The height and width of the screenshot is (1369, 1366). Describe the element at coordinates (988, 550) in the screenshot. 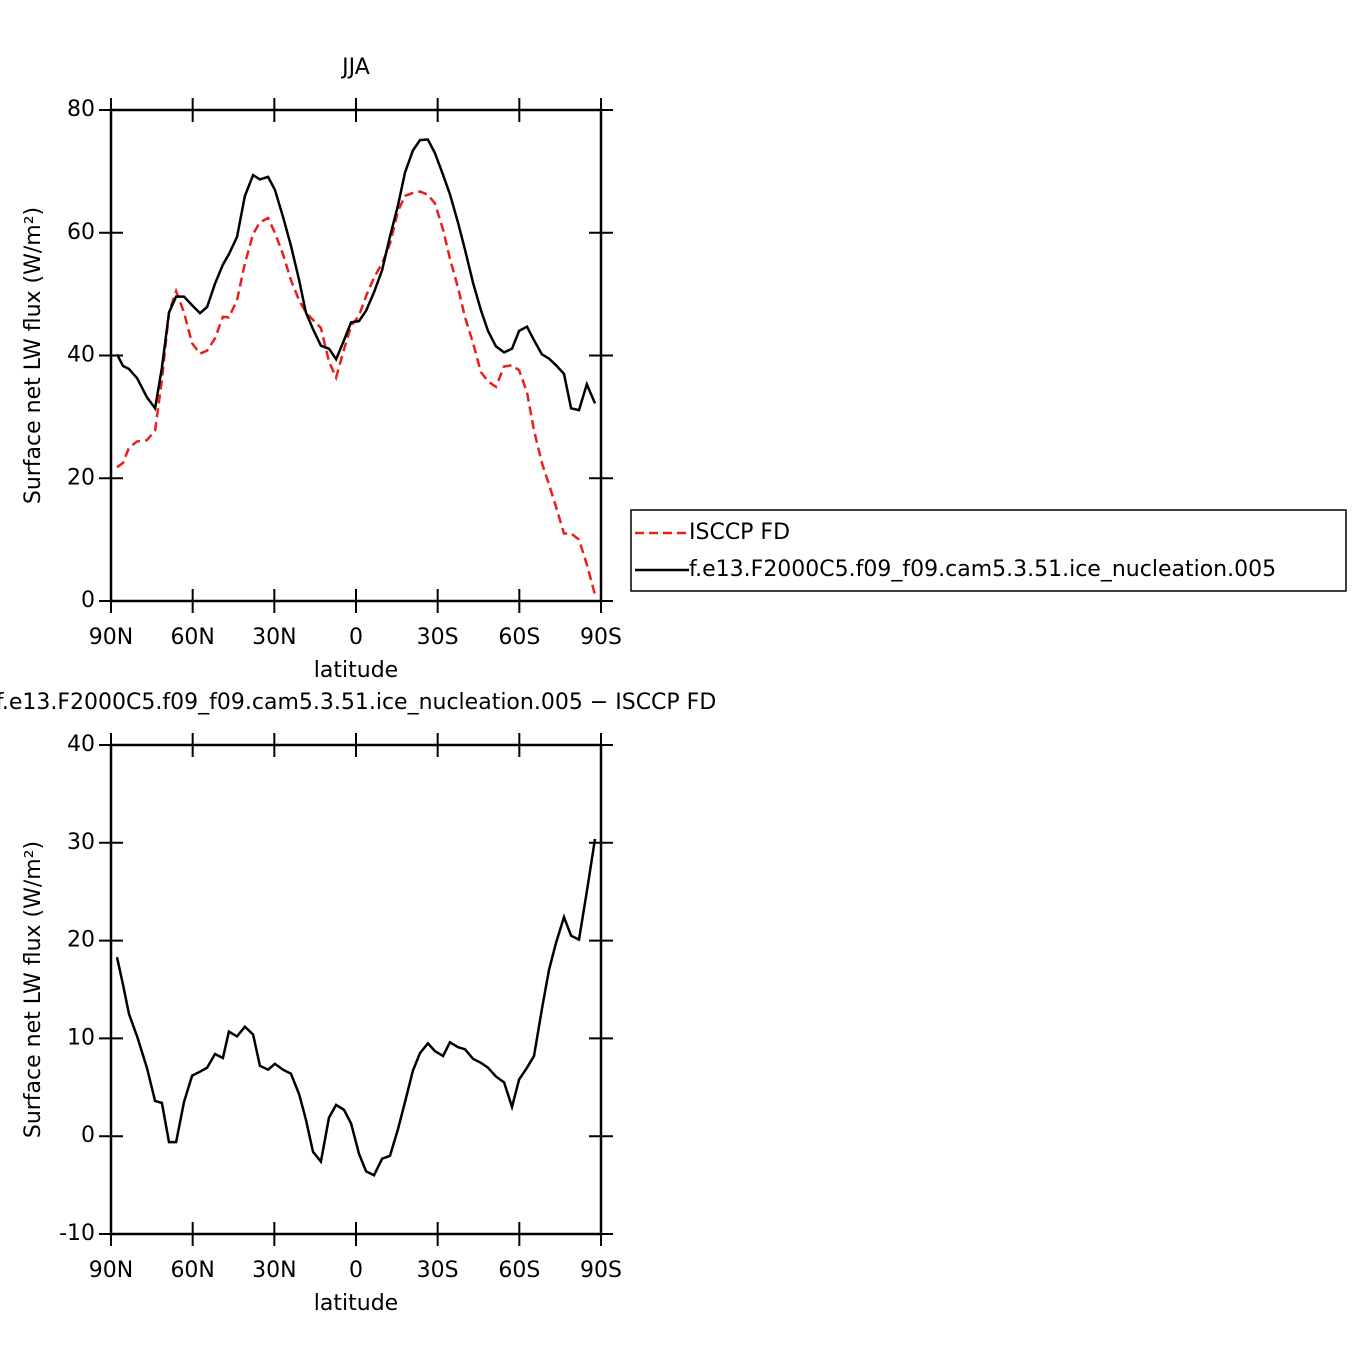

I see `legend-box` at that location.